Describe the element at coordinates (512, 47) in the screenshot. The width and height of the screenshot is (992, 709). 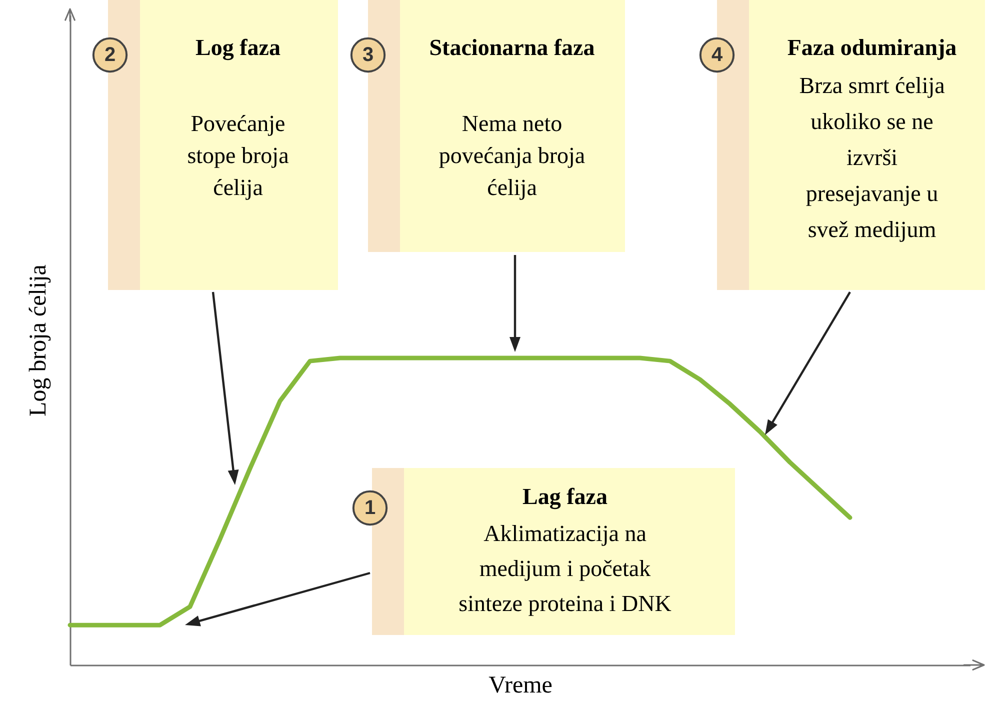
I see `text: Stacionarna faza` at that location.